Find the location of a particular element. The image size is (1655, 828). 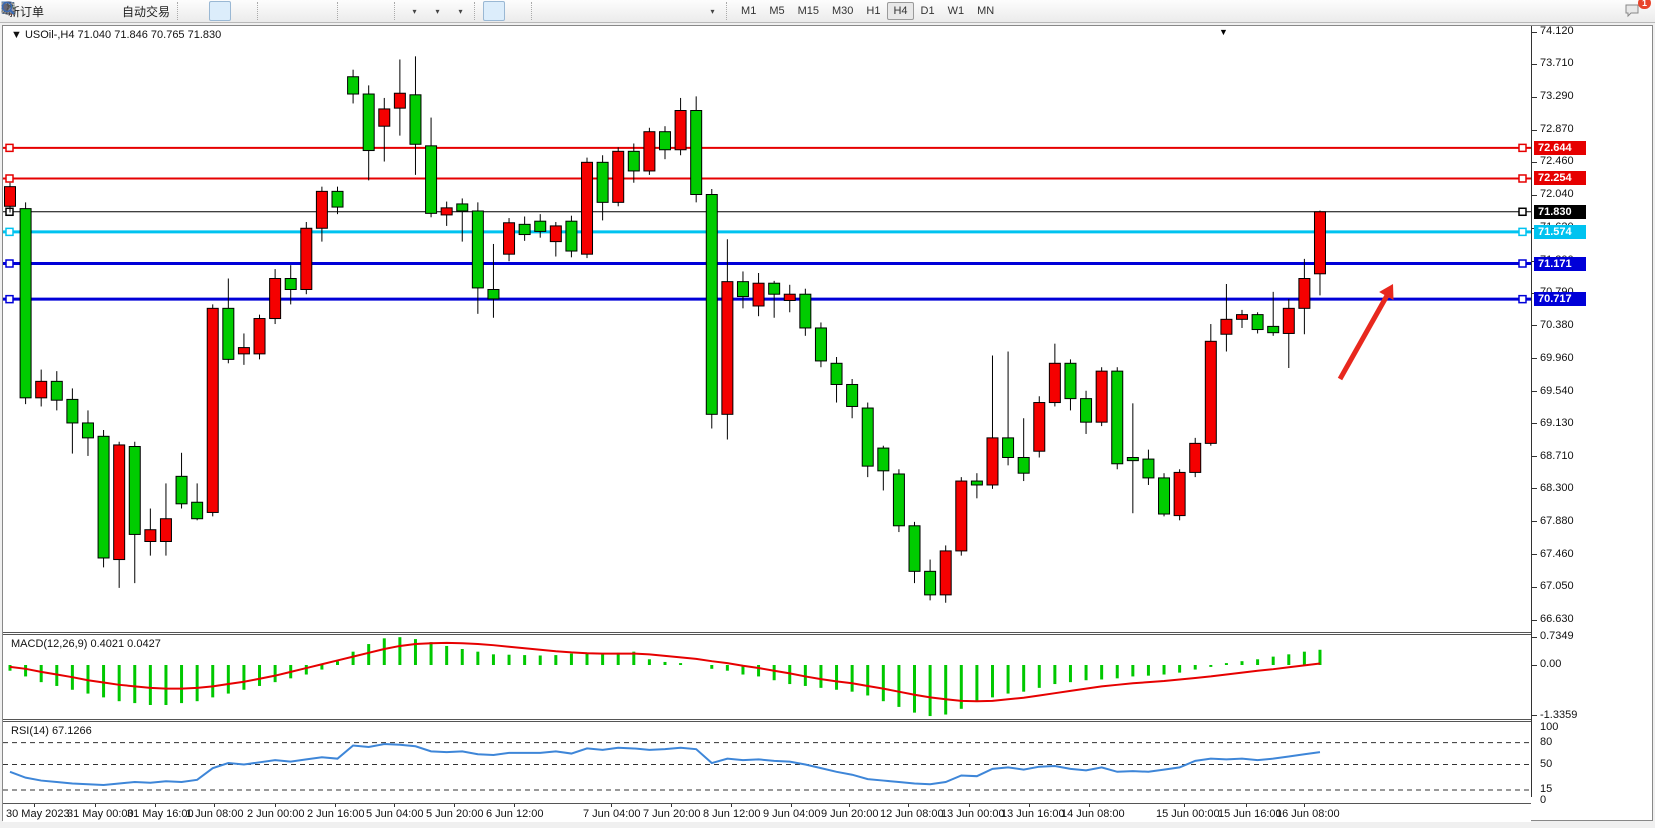

template-button: ▾ is located at coordinates (236, 11).